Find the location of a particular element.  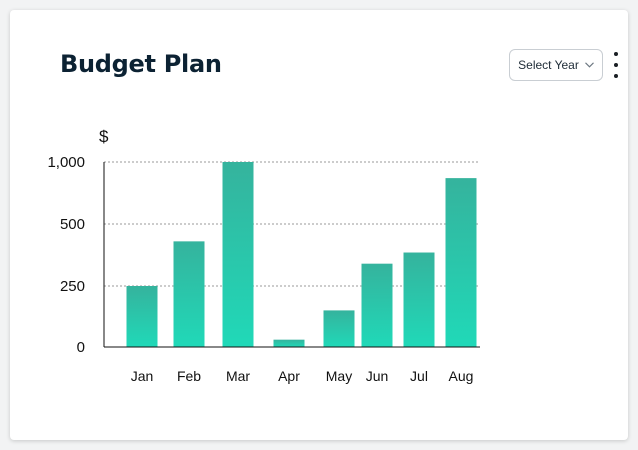

x-tick-label: Feb is located at coordinates (189, 376).